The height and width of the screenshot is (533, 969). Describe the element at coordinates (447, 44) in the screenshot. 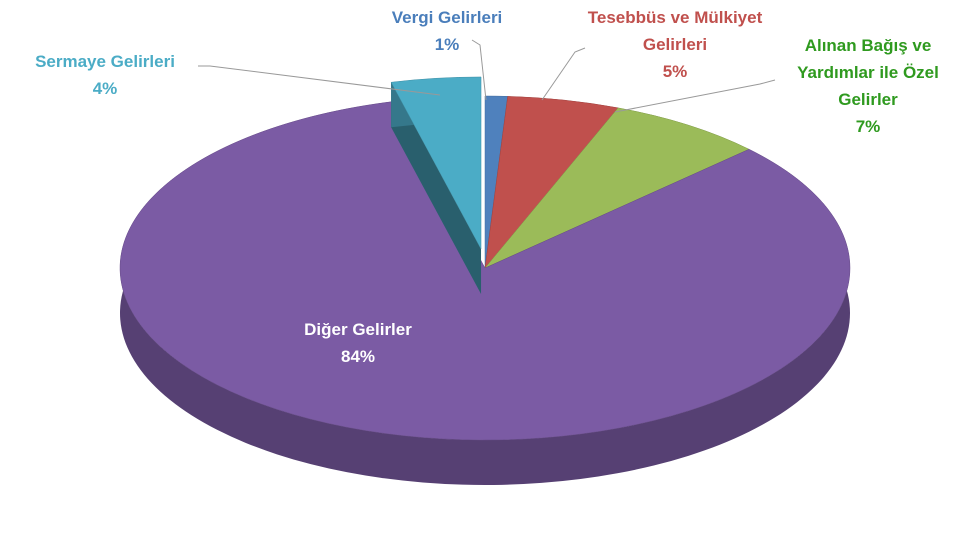

I see `value-label: 1%` at that location.